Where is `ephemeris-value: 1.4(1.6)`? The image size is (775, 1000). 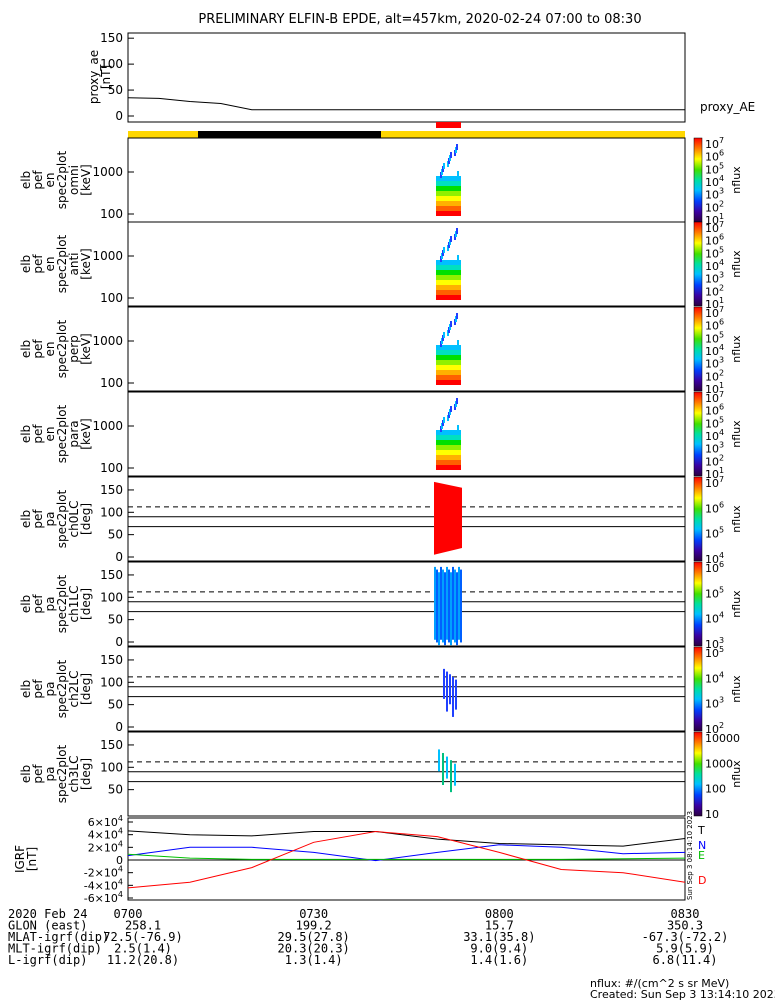 ephemeris-value: 1.4(1.6) is located at coordinates (499, 960).